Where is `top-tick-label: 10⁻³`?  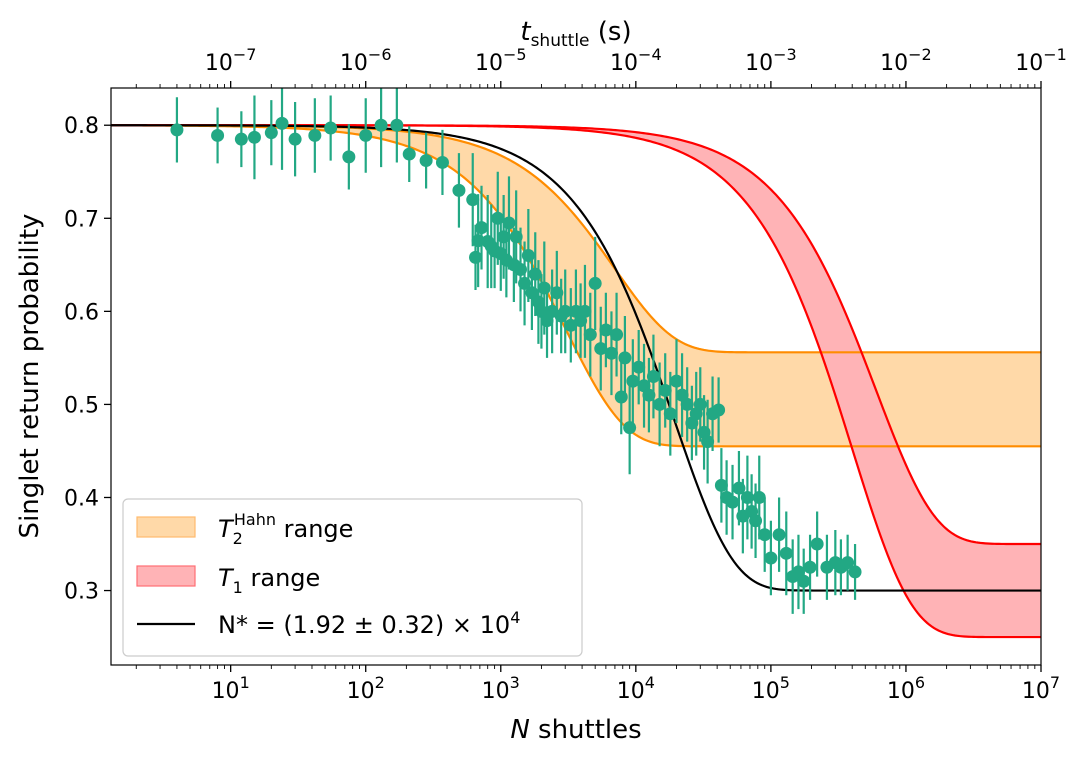 top-tick-label: 10⁻³ is located at coordinates (771, 60).